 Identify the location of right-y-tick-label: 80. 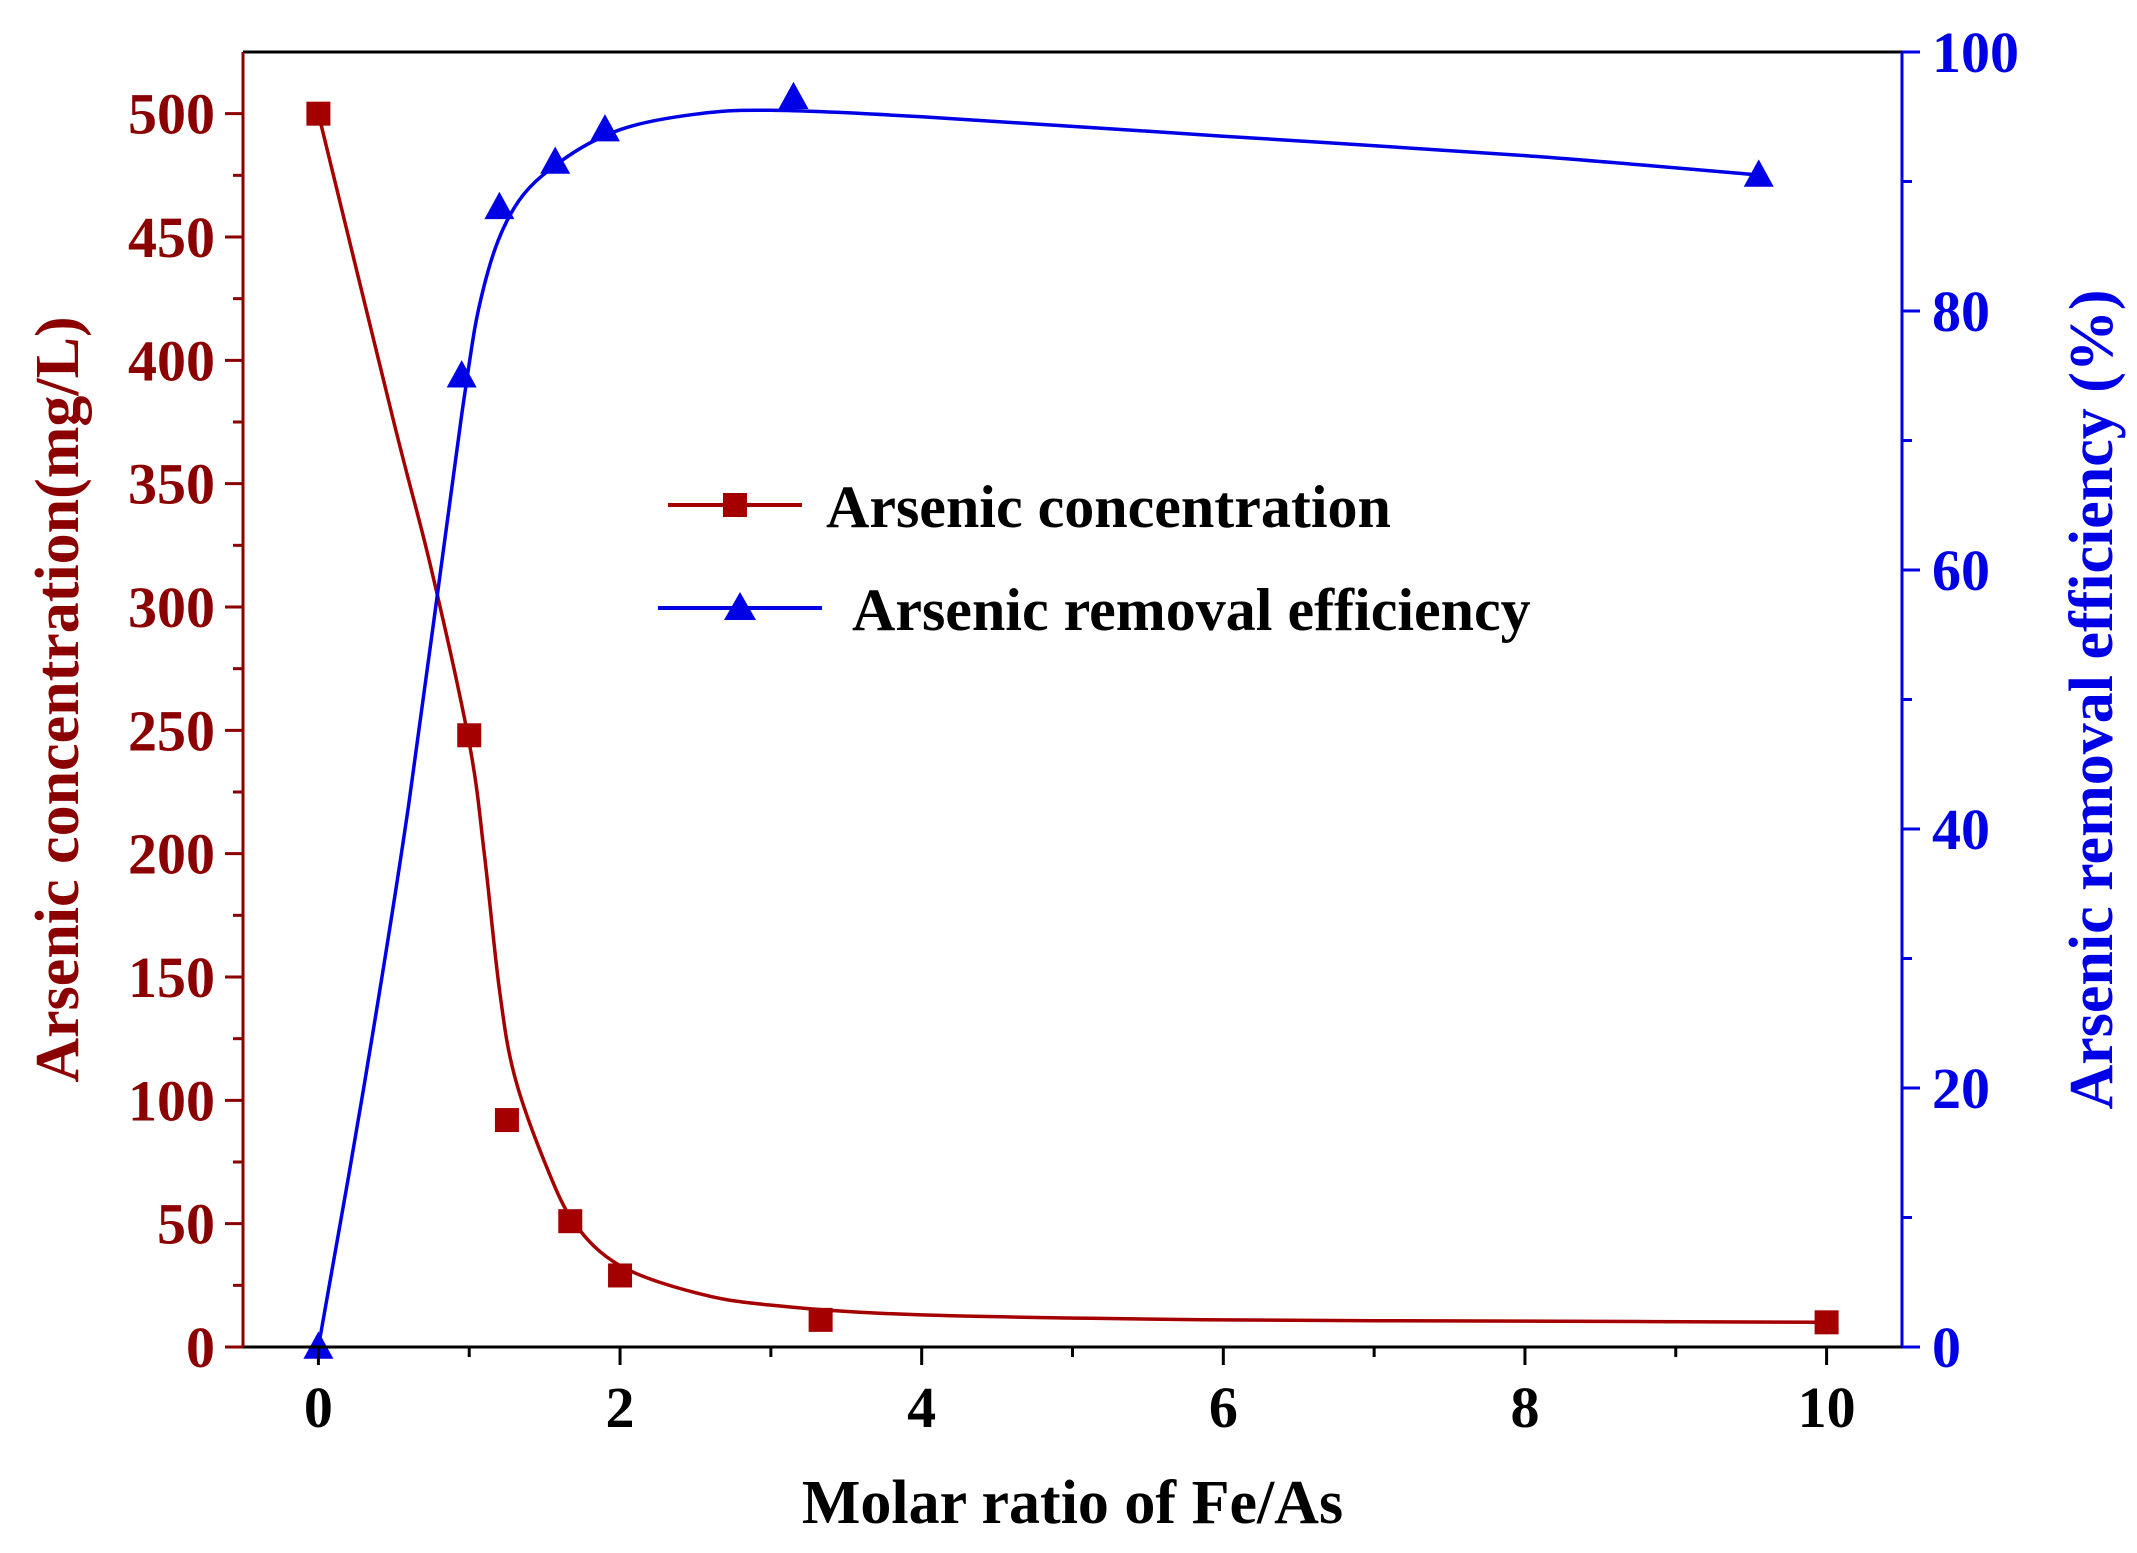
(1961, 311).